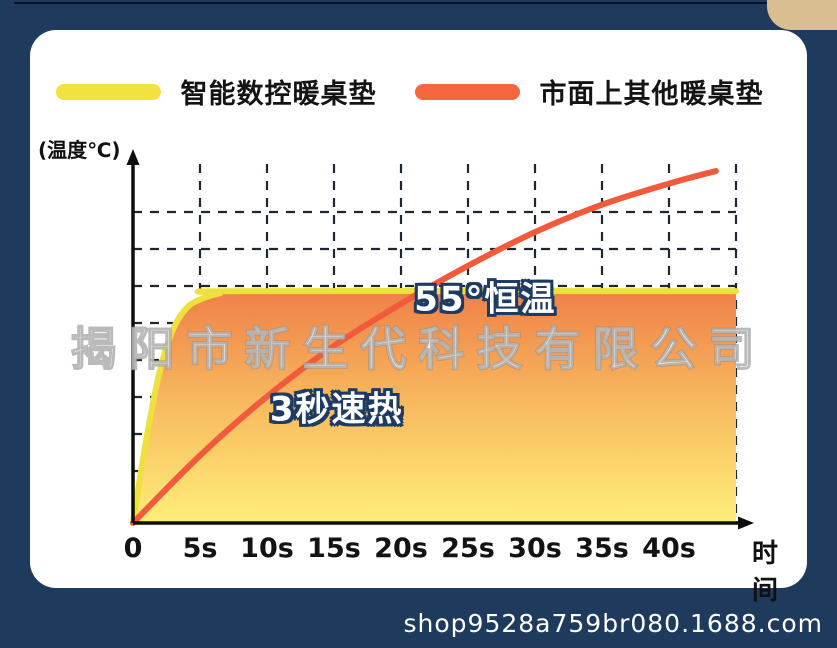 The image size is (837, 648). What do you see at coordinates (766, 572) in the screenshot?
I see `x-axis-label: 时间` at bounding box center [766, 572].